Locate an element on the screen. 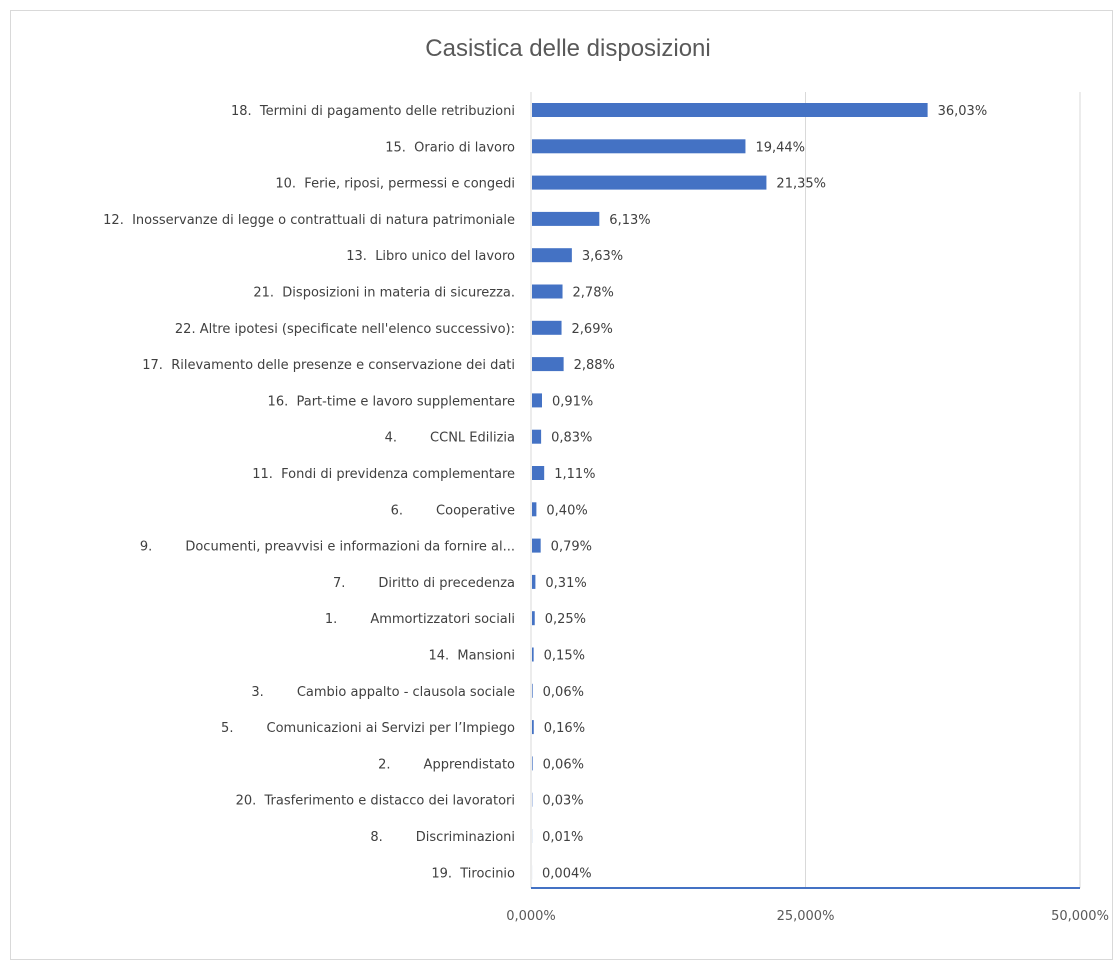  data-label: 0,31% is located at coordinates (565, 583).